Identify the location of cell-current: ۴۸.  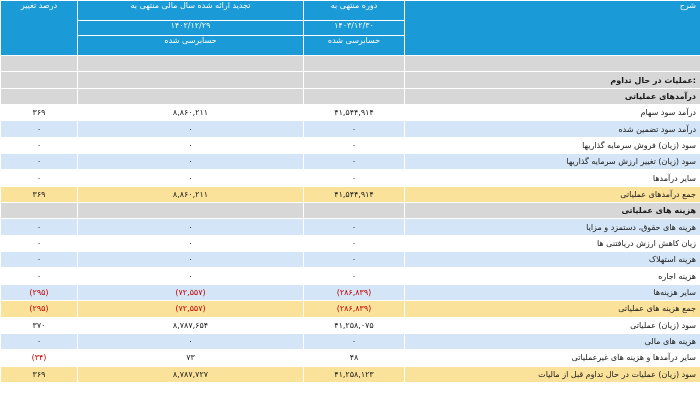
(354, 358).